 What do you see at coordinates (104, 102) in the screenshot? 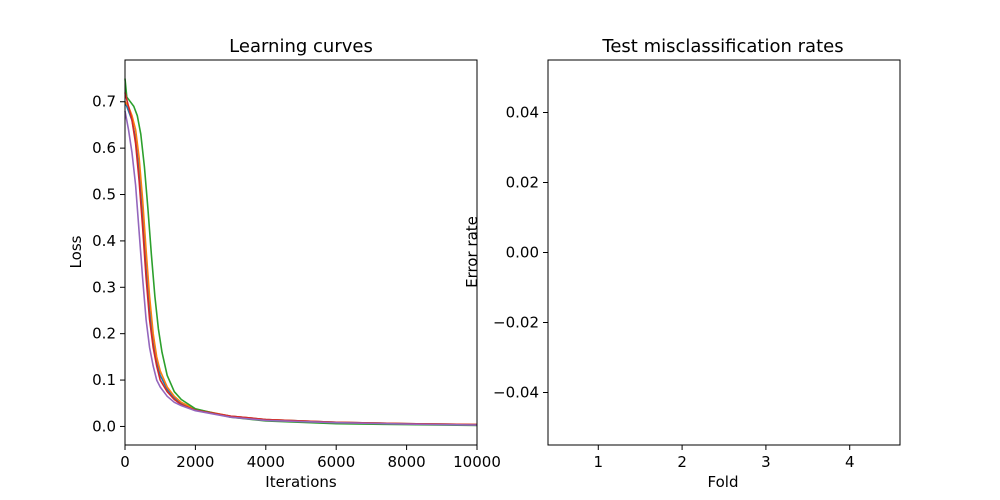
I see `left-y-tick-label: 0.7` at bounding box center [104, 102].